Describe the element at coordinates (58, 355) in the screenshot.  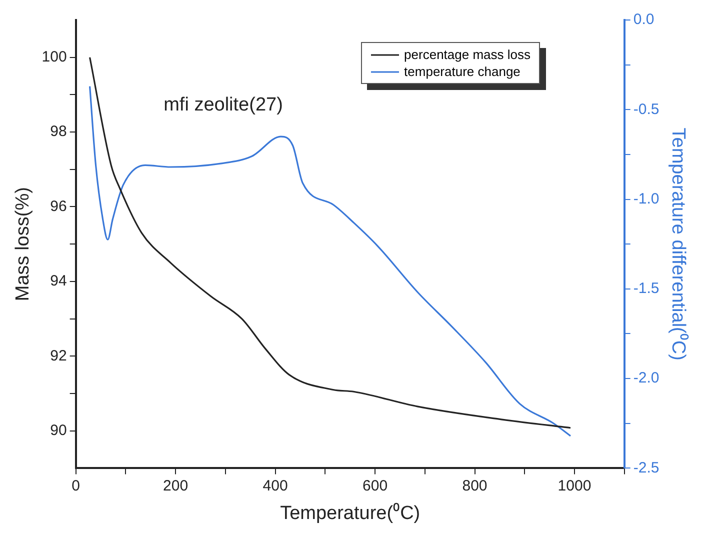
I see `y-tick-label: 92` at that location.